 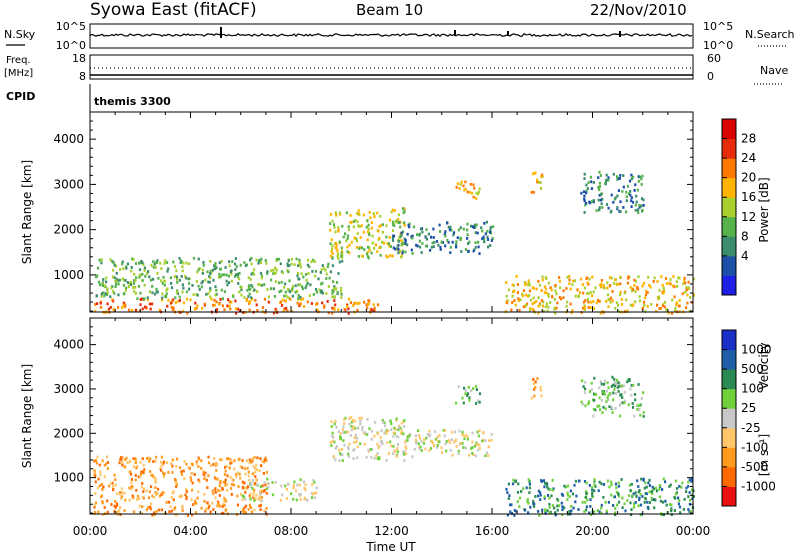 I want to click on colorbar-tick-label: 12, so click(x=748, y=217).